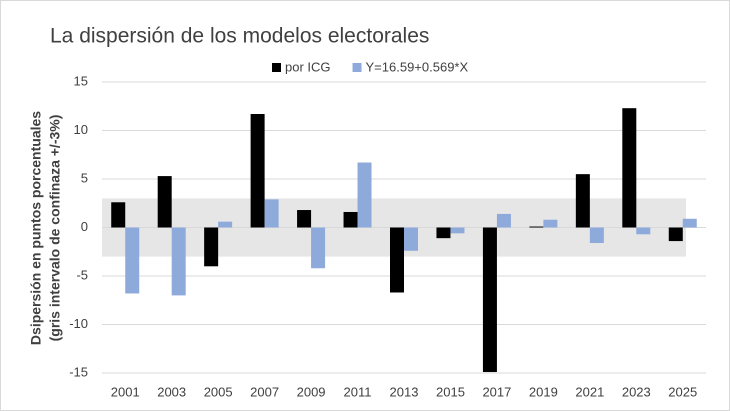 The width and height of the screenshot is (730, 411). I want to click on x-tick-label: 2017, so click(496, 391).